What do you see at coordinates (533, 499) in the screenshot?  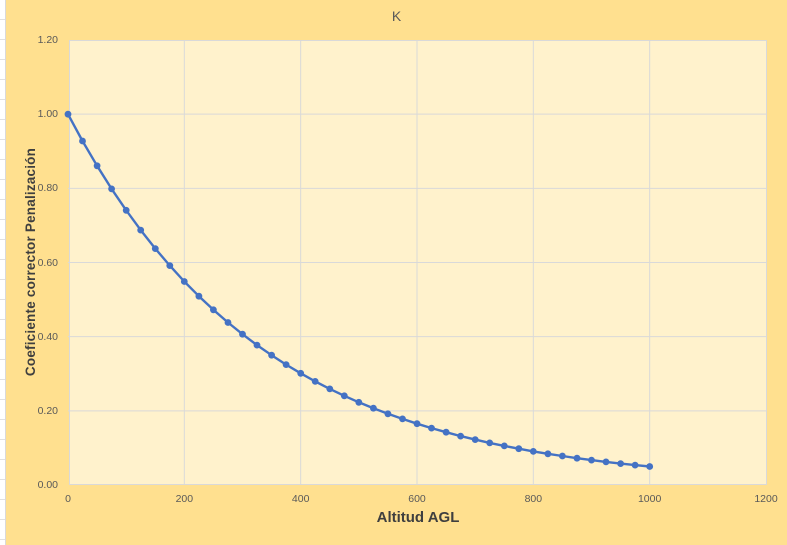 I see `x-axis-tick-label: 800` at bounding box center [533, 499].